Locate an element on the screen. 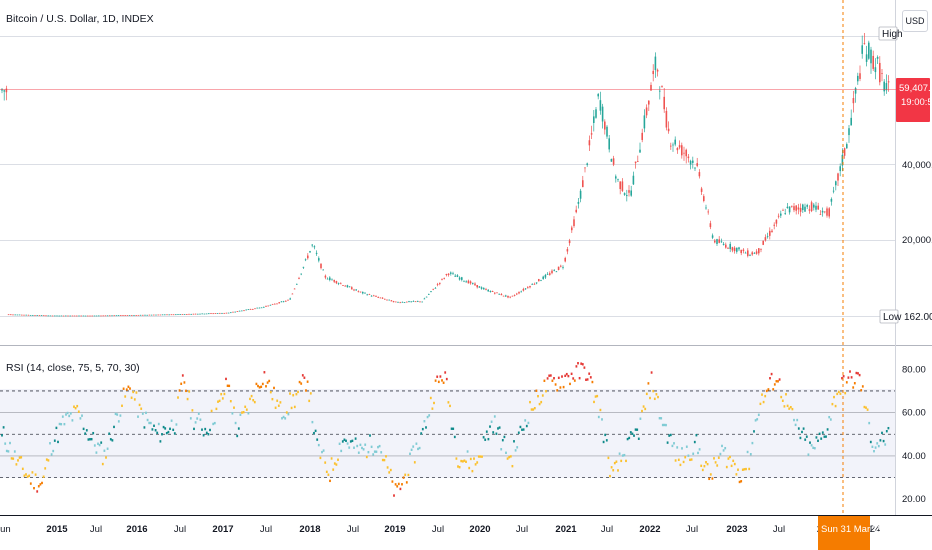 Image resolution: width=932 pixels, height=550 pixels. time-tick-label: Jul is located at coordinates (522, 529).